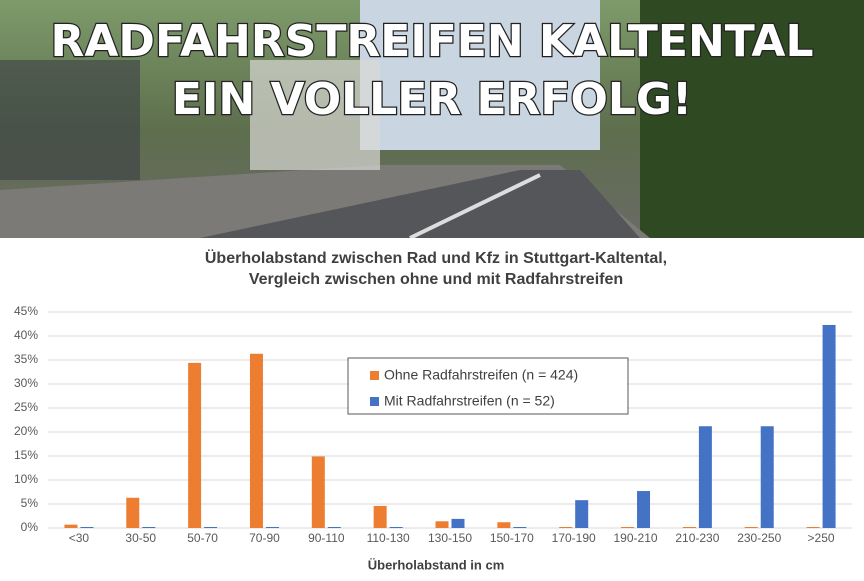 Image resolution: width=864 pixels, height=581 pixels. What do you see at coordinates (26, 431) in the screenshot?
I see `y-tick-label: 20%` at bounding box center [26, 431].